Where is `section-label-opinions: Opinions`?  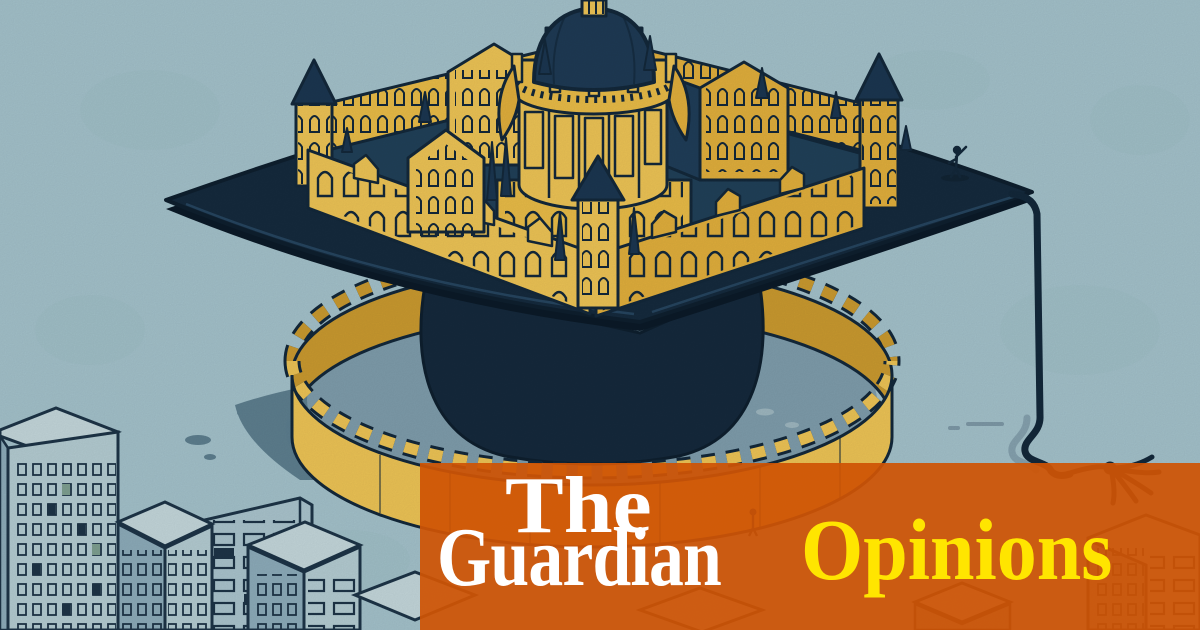
section-label-opinions: Opinions is located at coordinates (957, 549).